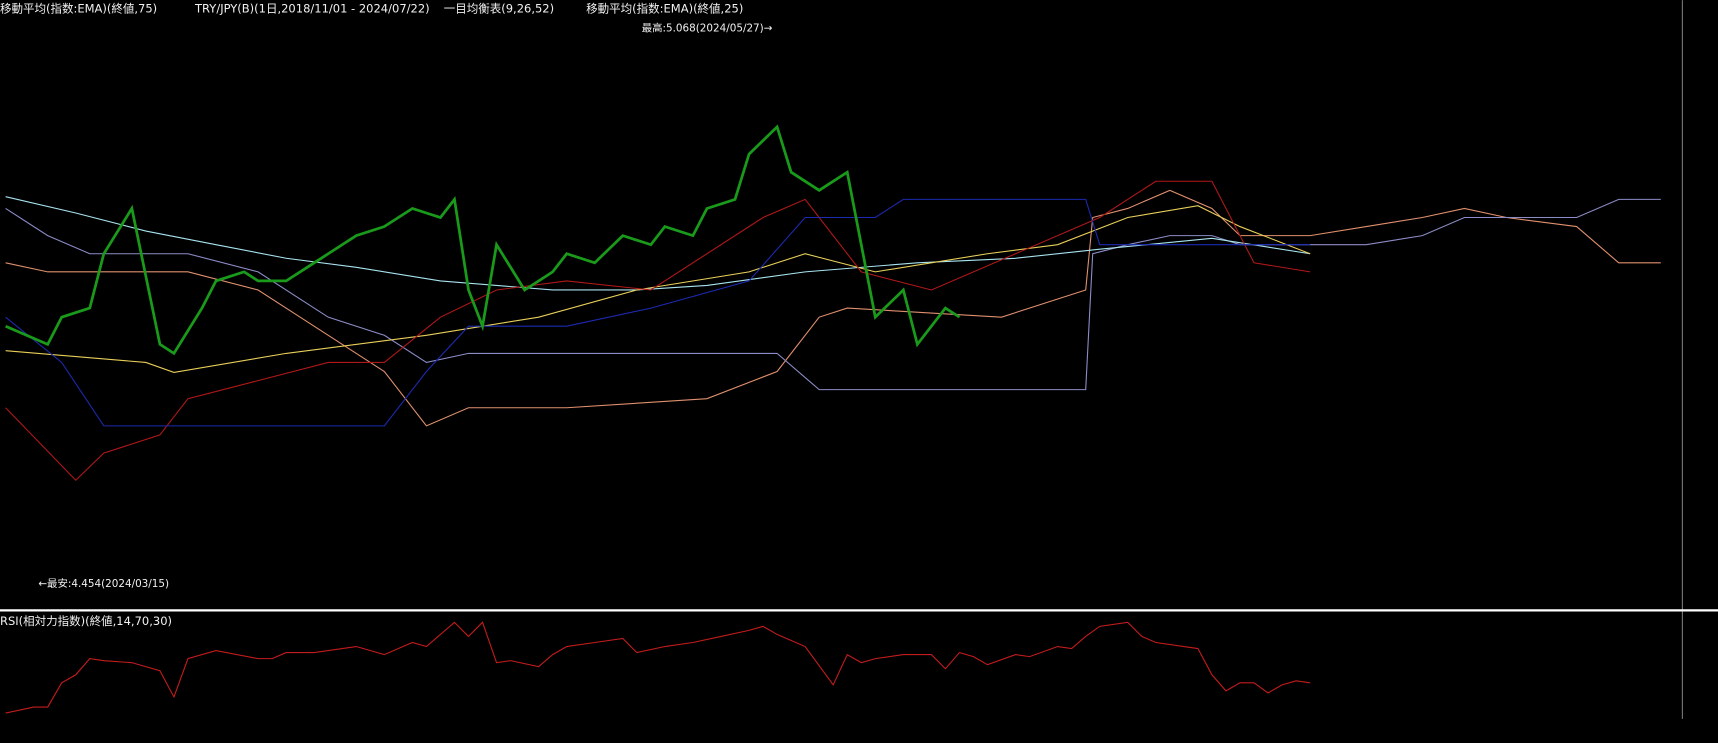 This screenshot has height=743, width=1718. What do you see at coordinates (658, 243) in the screenshot?
I see `indicator-line` at bounding box center [658, 243].